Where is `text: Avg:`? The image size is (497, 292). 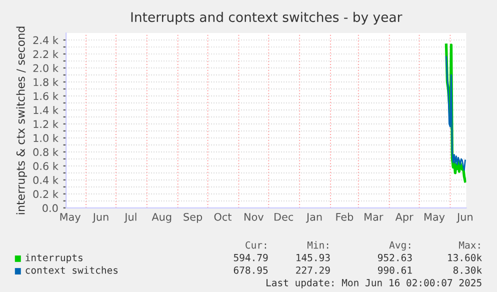 text: Avg: is located at coordinates (399, 246).